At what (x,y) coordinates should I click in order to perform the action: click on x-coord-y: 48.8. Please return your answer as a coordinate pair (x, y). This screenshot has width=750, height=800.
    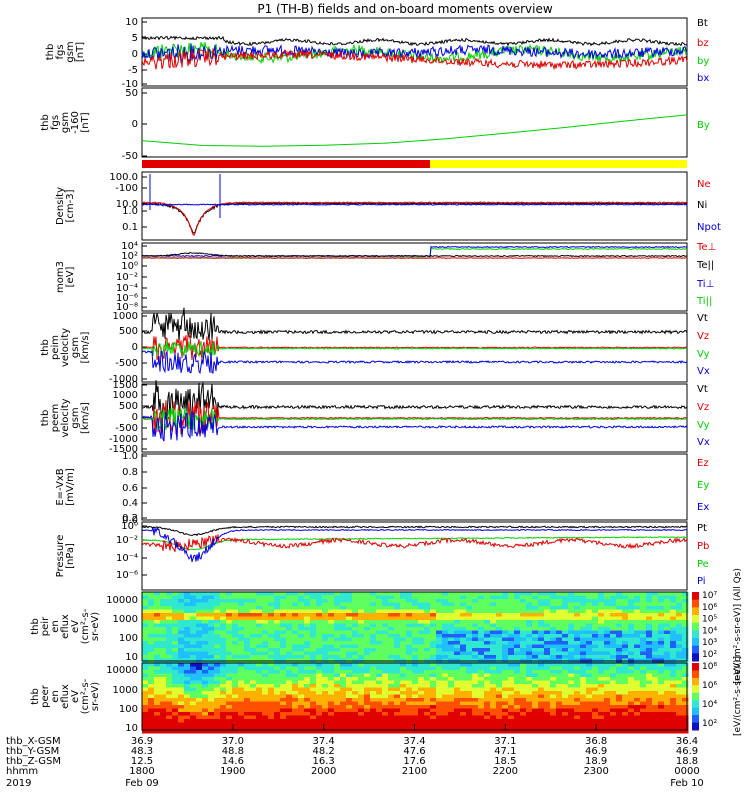
    Looking at the image, I should click on (233, 751).